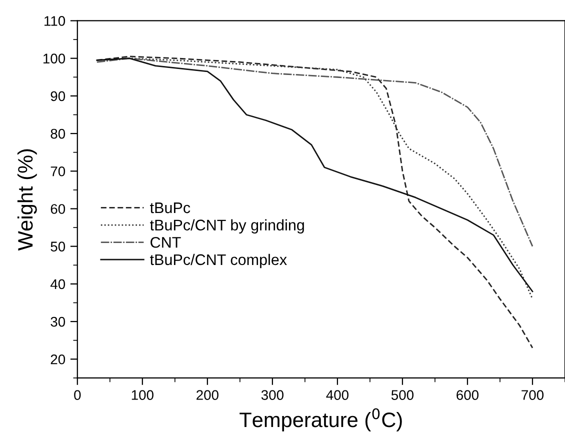 The width and height of the screenshot is (565, 441). What do you see at coordinates (58, 321) in the screenshot?
I see `y-tick-label: 30` at bounding box center [58, 321].